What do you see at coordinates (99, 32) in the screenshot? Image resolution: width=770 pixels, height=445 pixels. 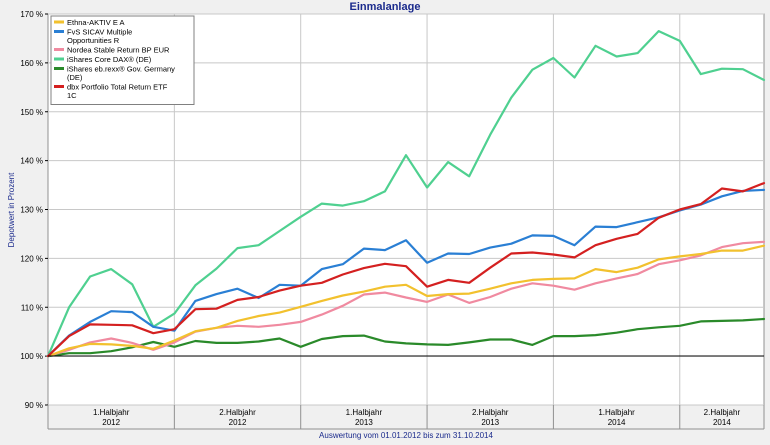 I see `legend-entry: FvS SICAV Multiple` at bounding box center [99, 32].